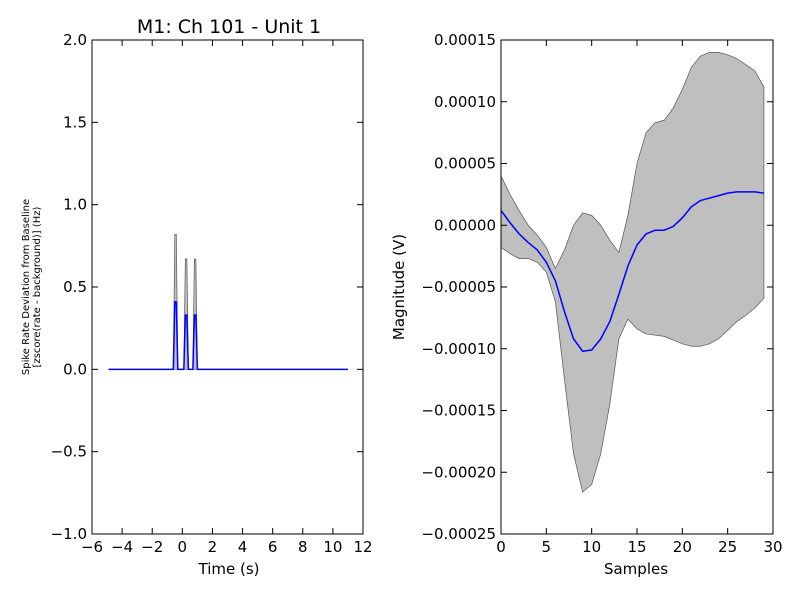 The width and height of the screenshot is (800, 600). Describe the element at coordinates (152, 547) in the screenshot. I see `left-chart-x-tick-label: −2` at that location.